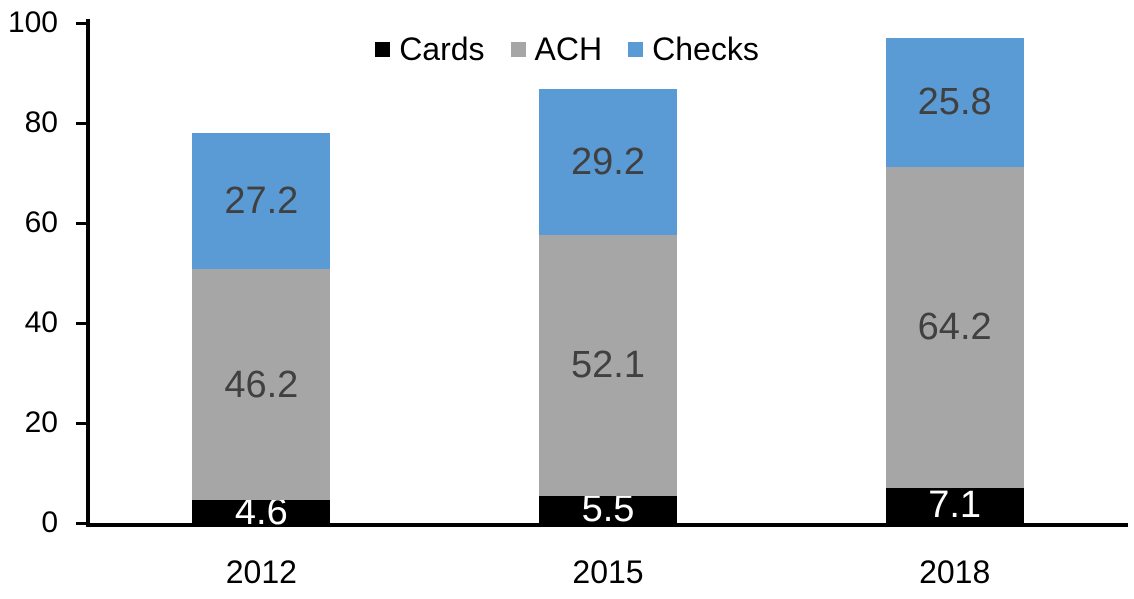 The width and height of the screenshot is (1134, 599). I want to click on y-axis-tick-label: 20, so click(41, 422).